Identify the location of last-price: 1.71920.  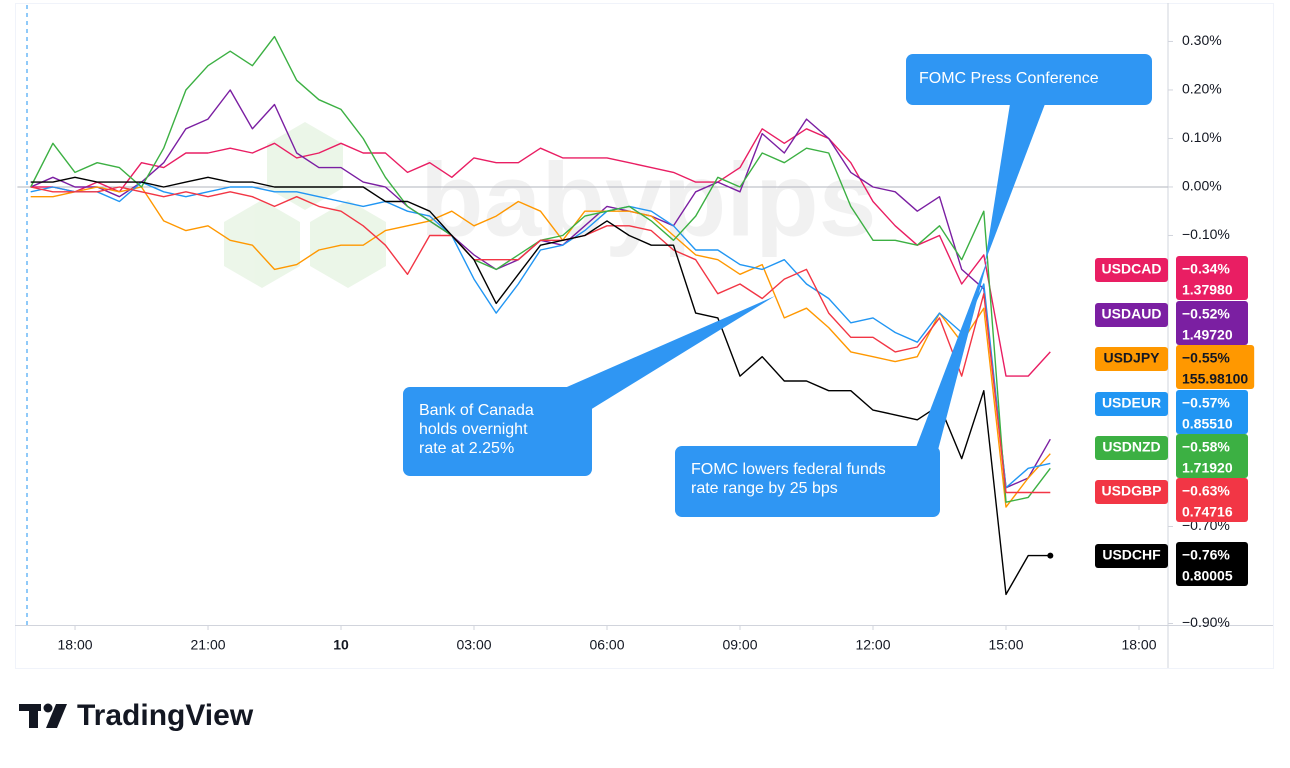
(1207, 468).